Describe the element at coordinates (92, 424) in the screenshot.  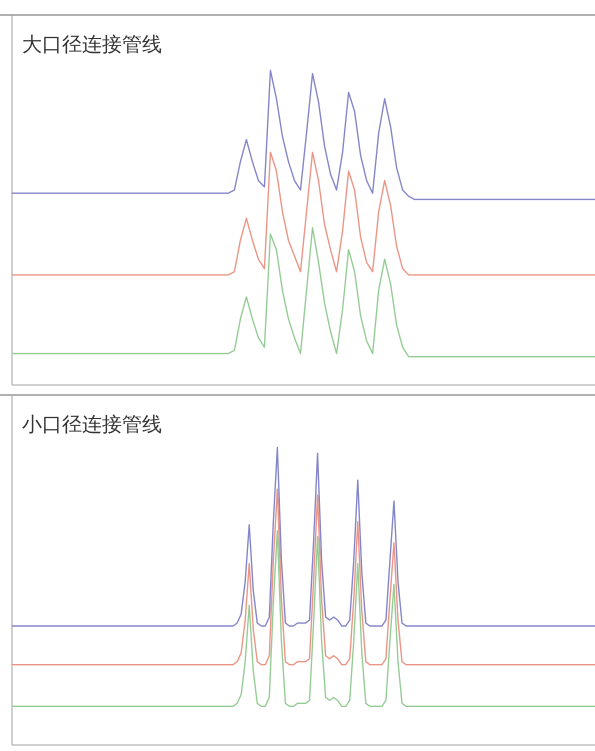
I see `chart-title: 小口径连接管线` at that location.